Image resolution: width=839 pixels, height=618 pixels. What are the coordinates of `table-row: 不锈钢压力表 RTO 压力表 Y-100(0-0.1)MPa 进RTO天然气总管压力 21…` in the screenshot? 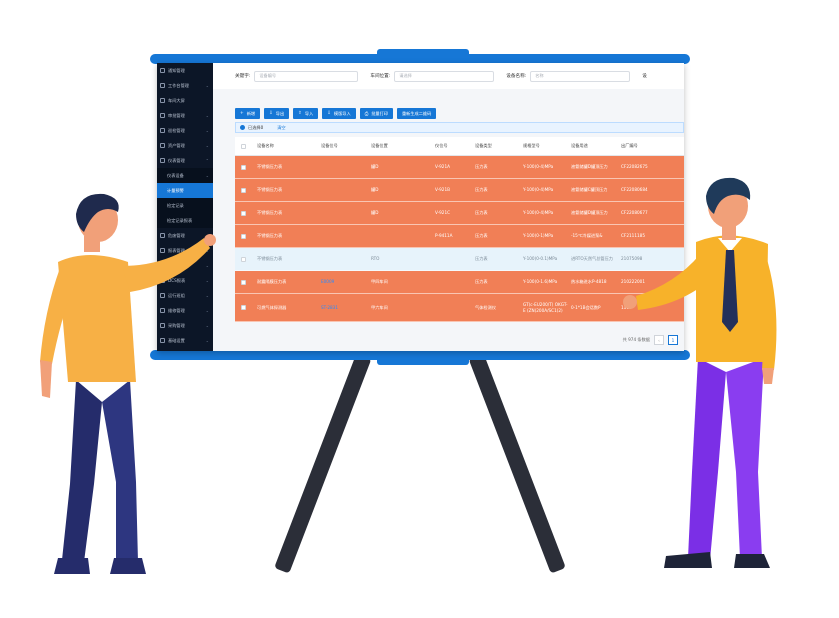 It's located at (459, 259).